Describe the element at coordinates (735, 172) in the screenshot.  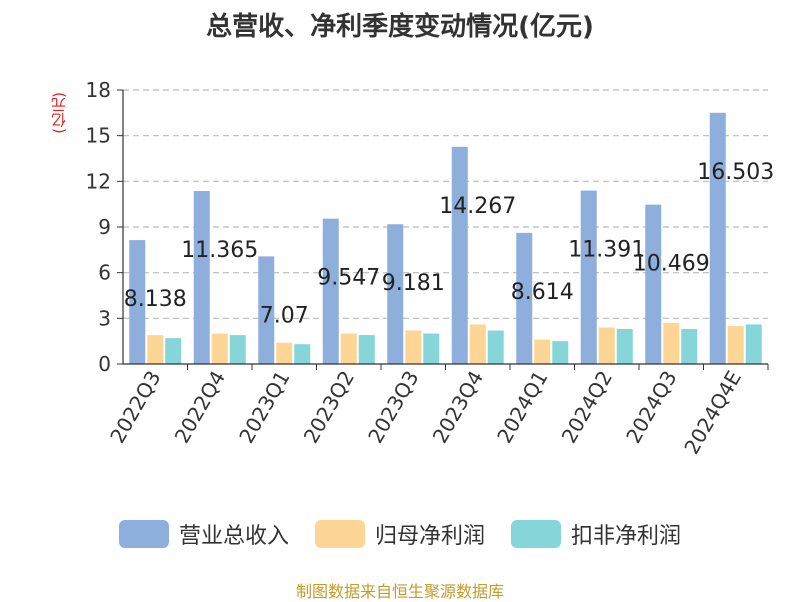
I see `data-label: 16.503` at that location.